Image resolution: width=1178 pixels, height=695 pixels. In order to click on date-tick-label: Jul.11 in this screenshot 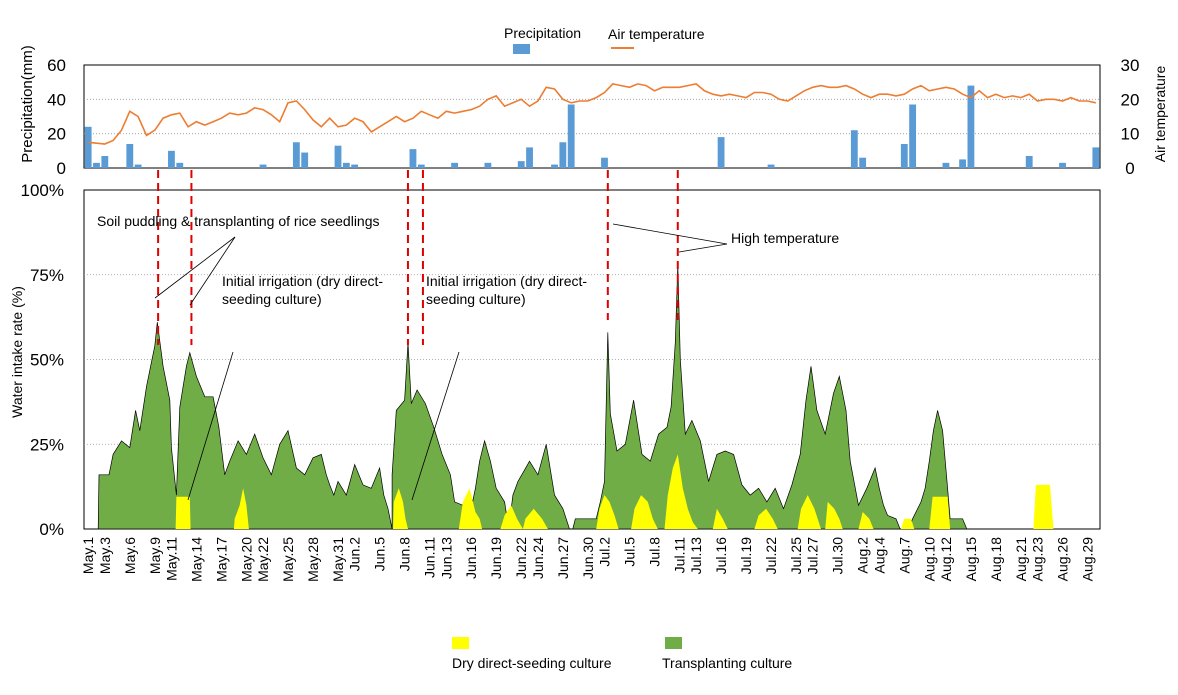, I will do `click(679, 555)`.